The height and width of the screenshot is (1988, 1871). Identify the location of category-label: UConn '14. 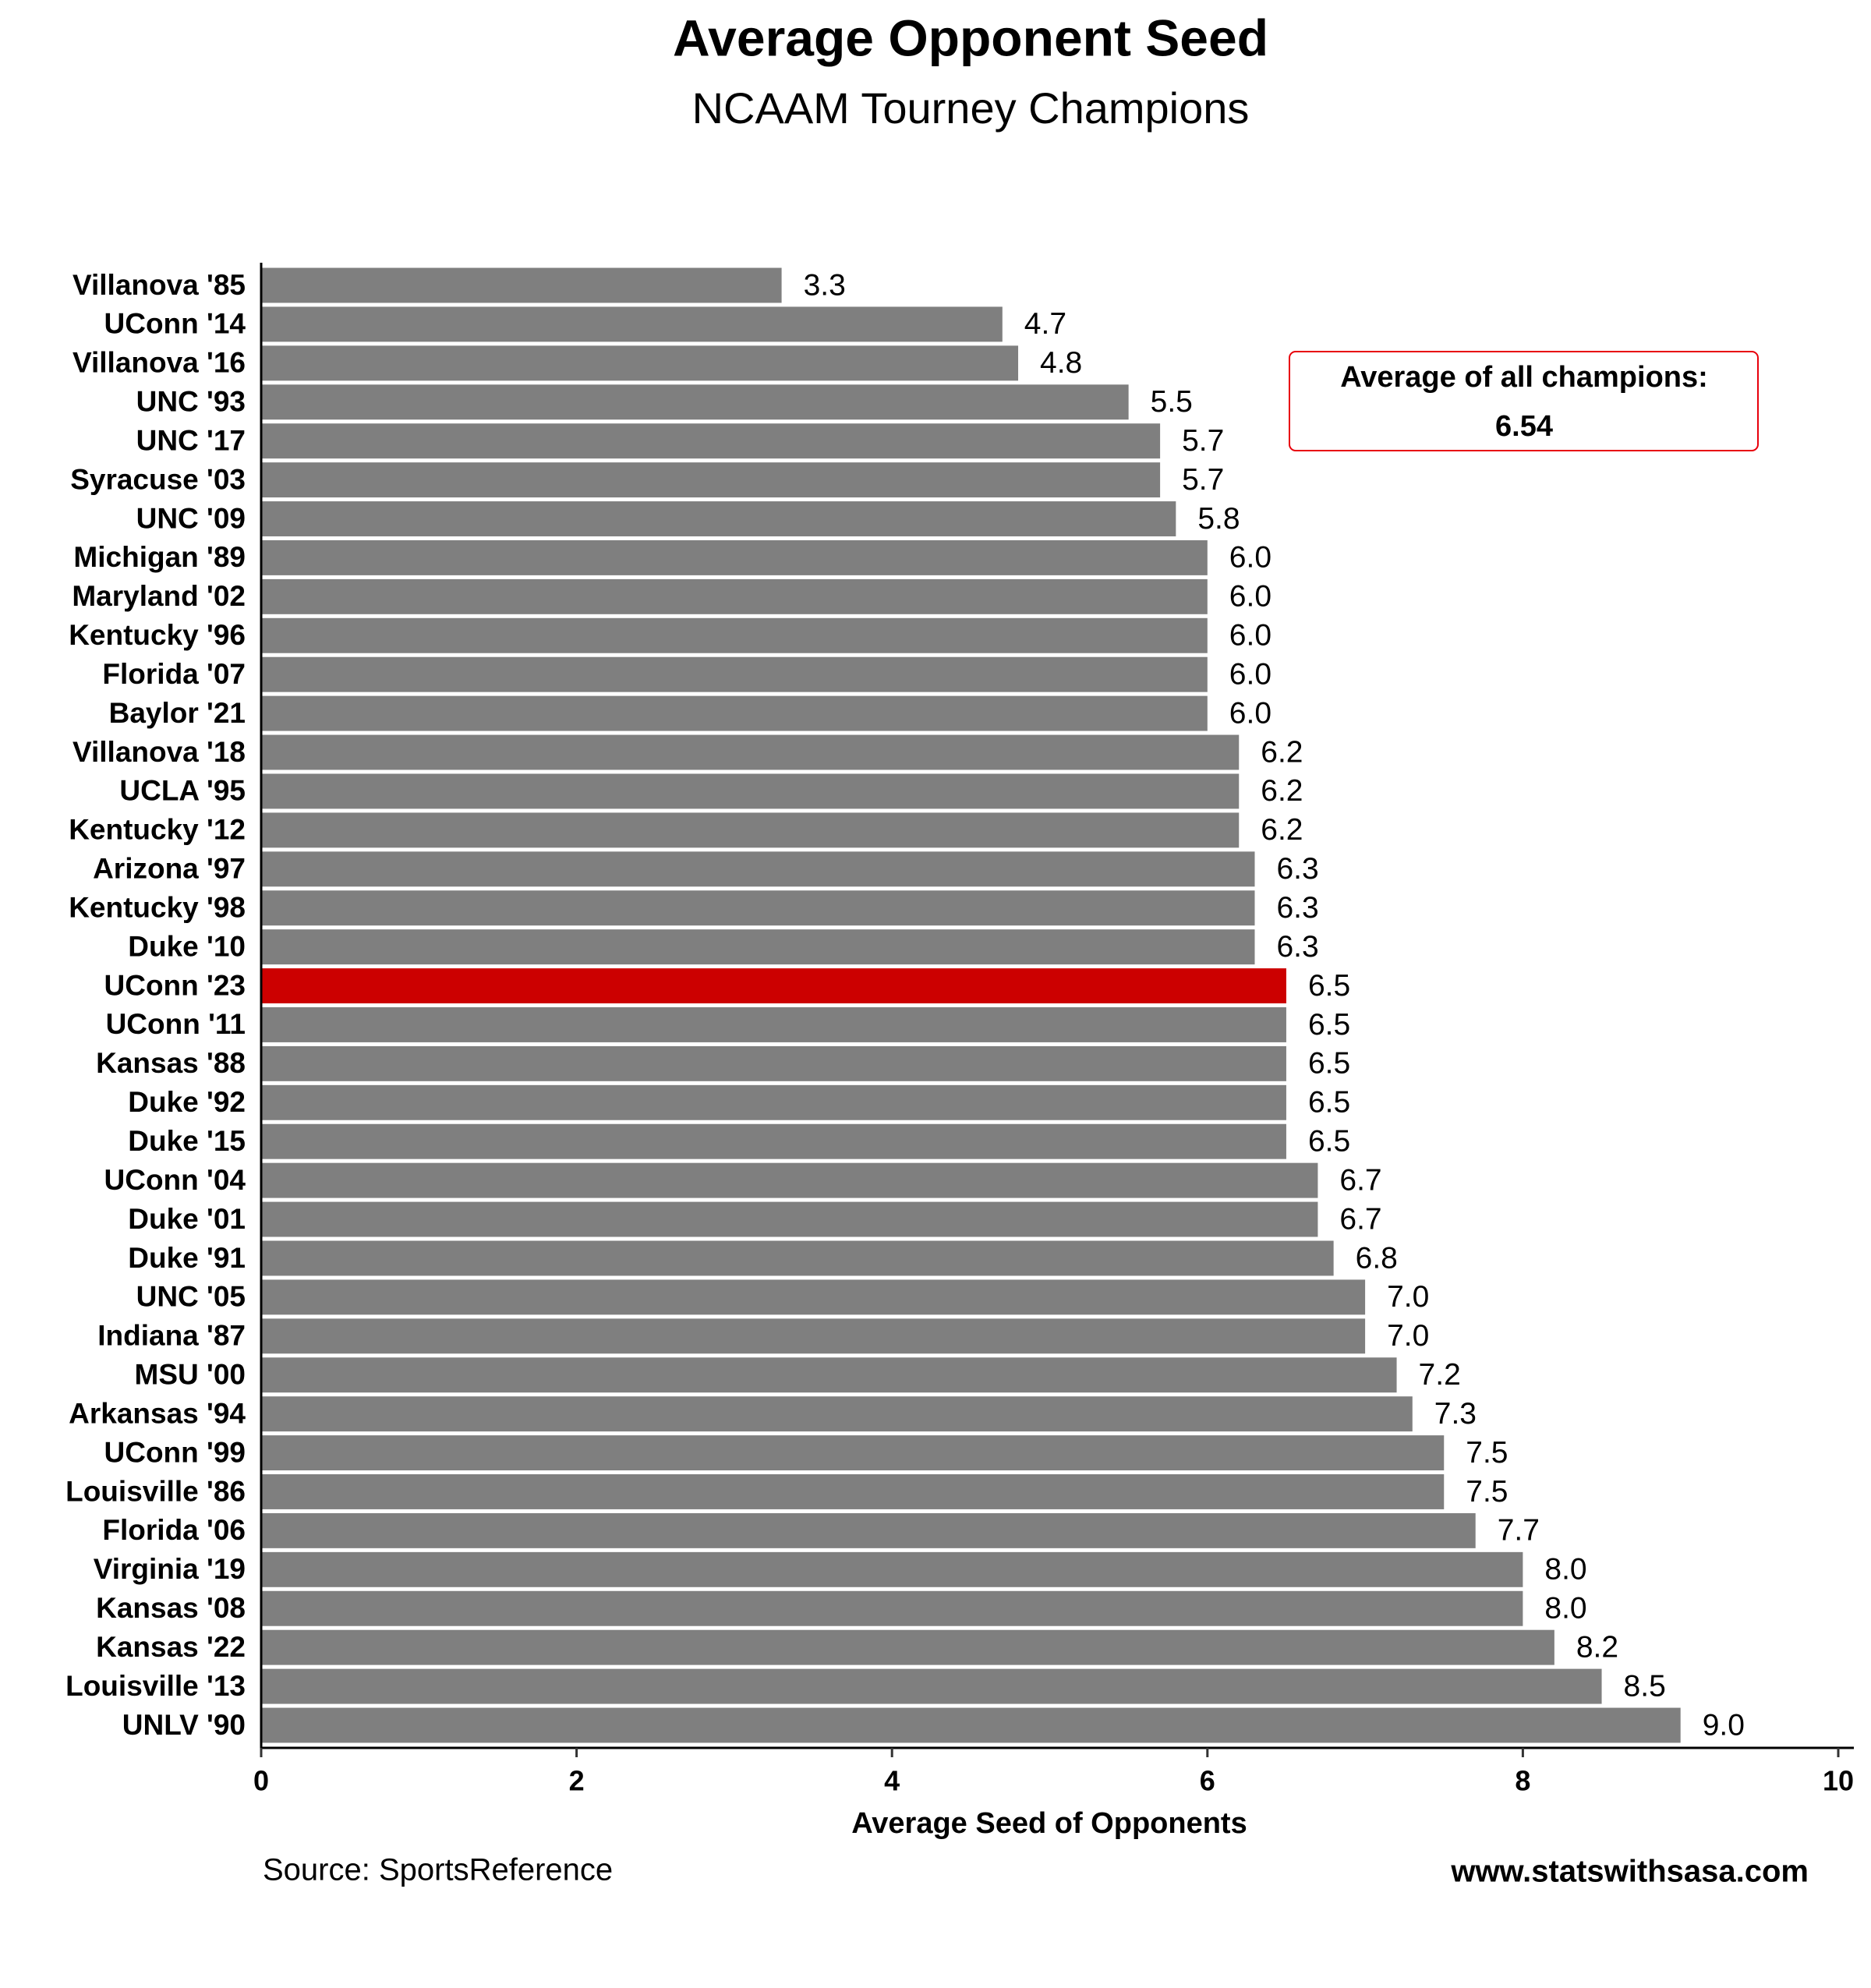
(175, 324).